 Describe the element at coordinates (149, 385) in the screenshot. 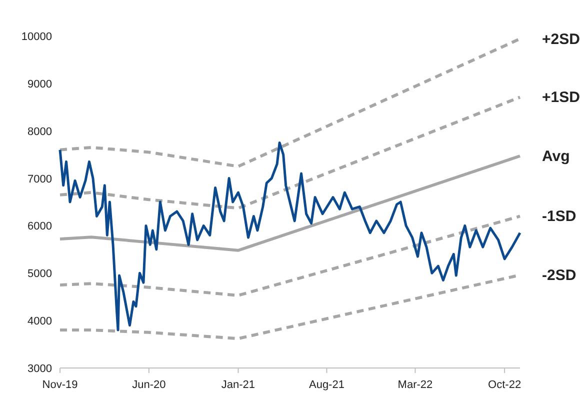

I see `x-tick-label: Jun-20` at that location.